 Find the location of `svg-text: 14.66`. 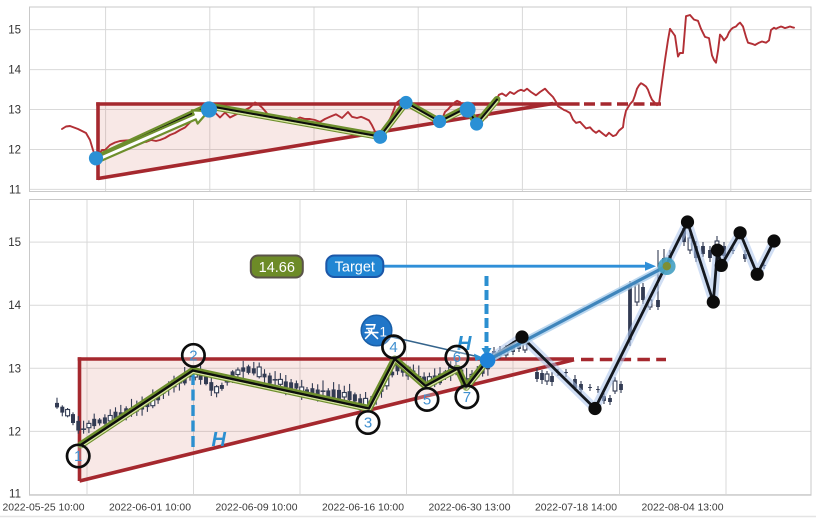

svg-text: 14.66 is located at coordinates (277, 268).